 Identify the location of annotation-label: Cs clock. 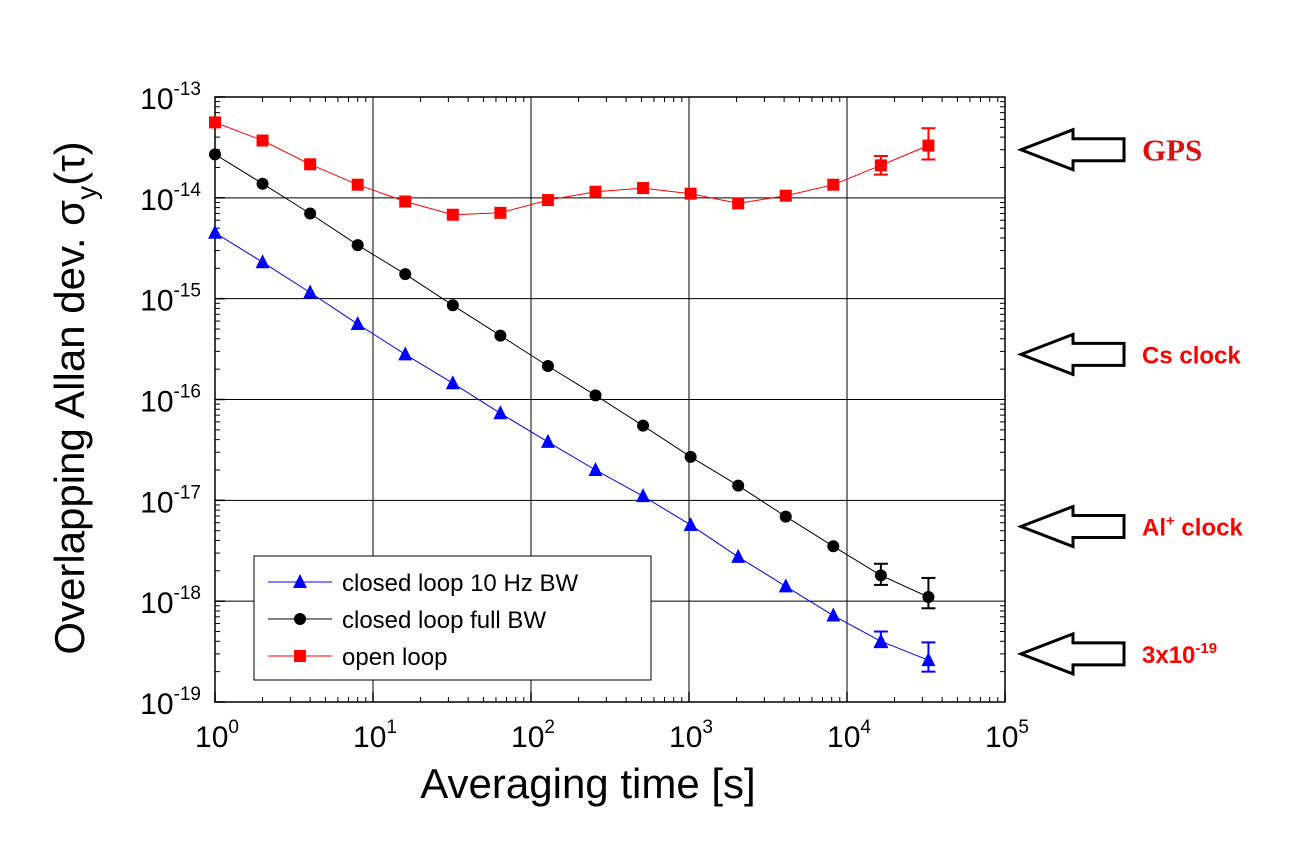
(1191, 355).